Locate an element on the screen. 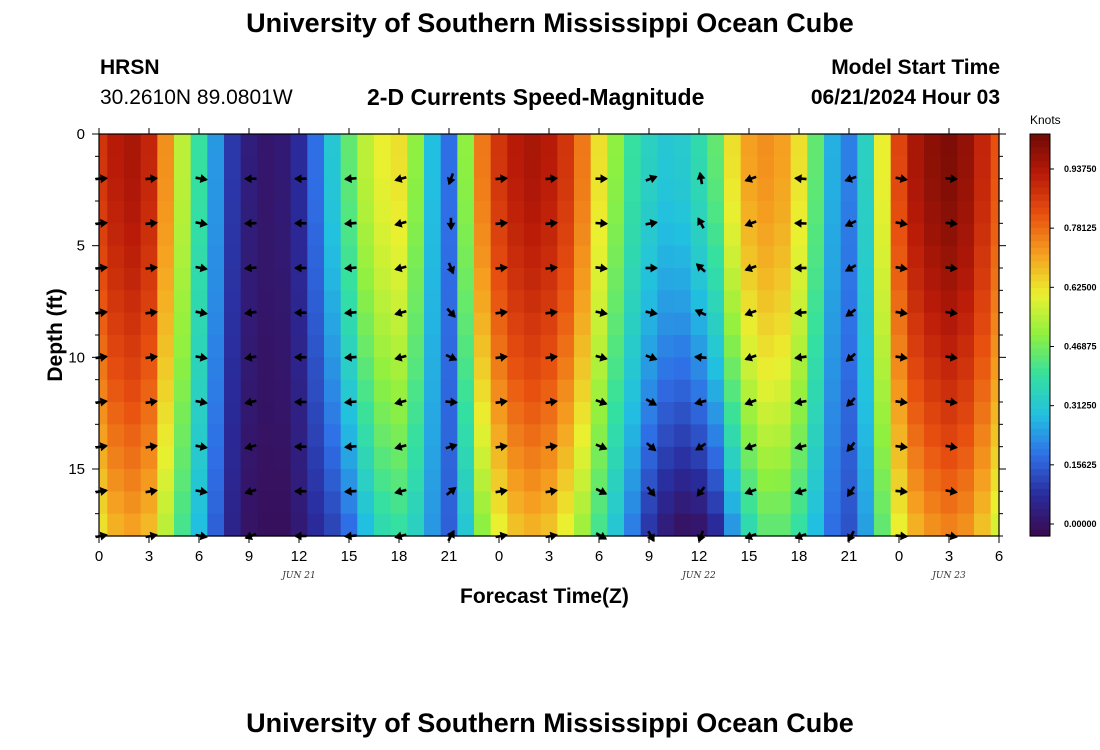 This screenshot has width=1100, height=750. colorbar-tick-label: 0.46875 is located at coordinates (1080, 346).